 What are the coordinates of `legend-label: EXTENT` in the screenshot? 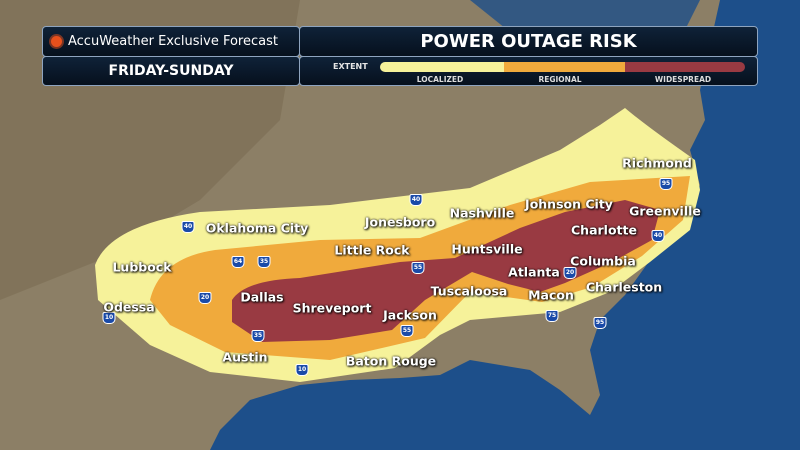 It's located at (350, 66).